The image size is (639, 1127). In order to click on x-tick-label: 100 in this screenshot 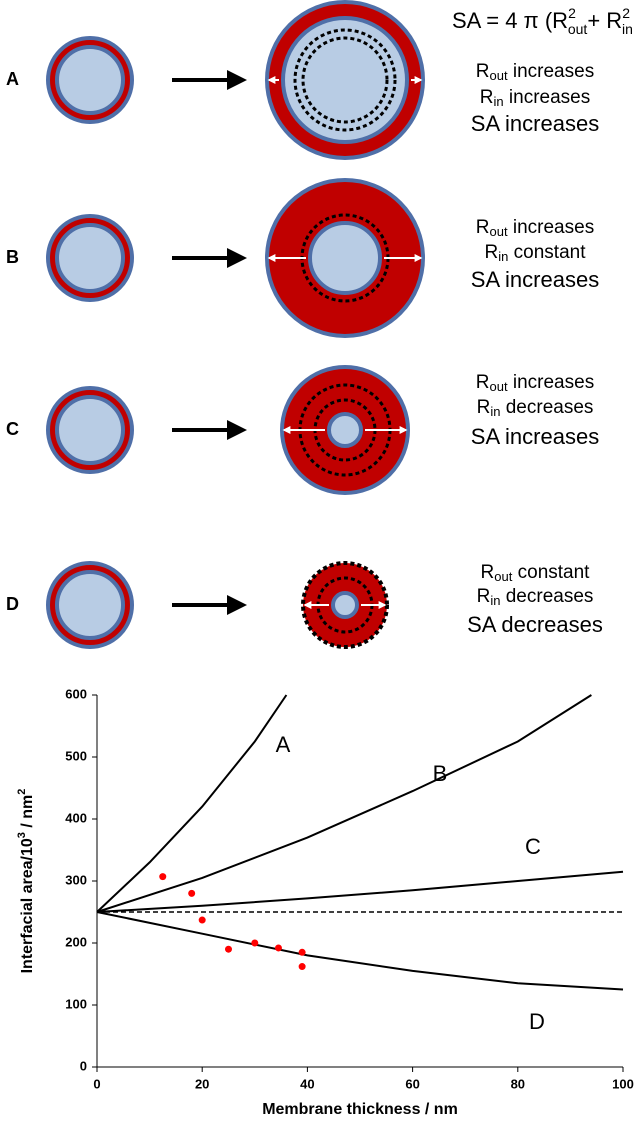, I will do `click(623, 1083)`.